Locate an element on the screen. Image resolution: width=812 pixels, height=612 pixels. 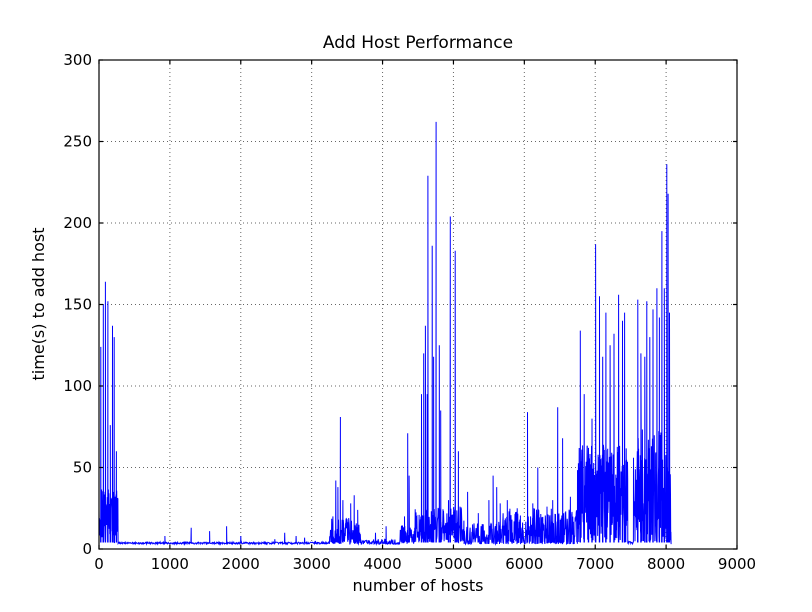
y-tick-label: 150 is located at coordinates (77, 305).